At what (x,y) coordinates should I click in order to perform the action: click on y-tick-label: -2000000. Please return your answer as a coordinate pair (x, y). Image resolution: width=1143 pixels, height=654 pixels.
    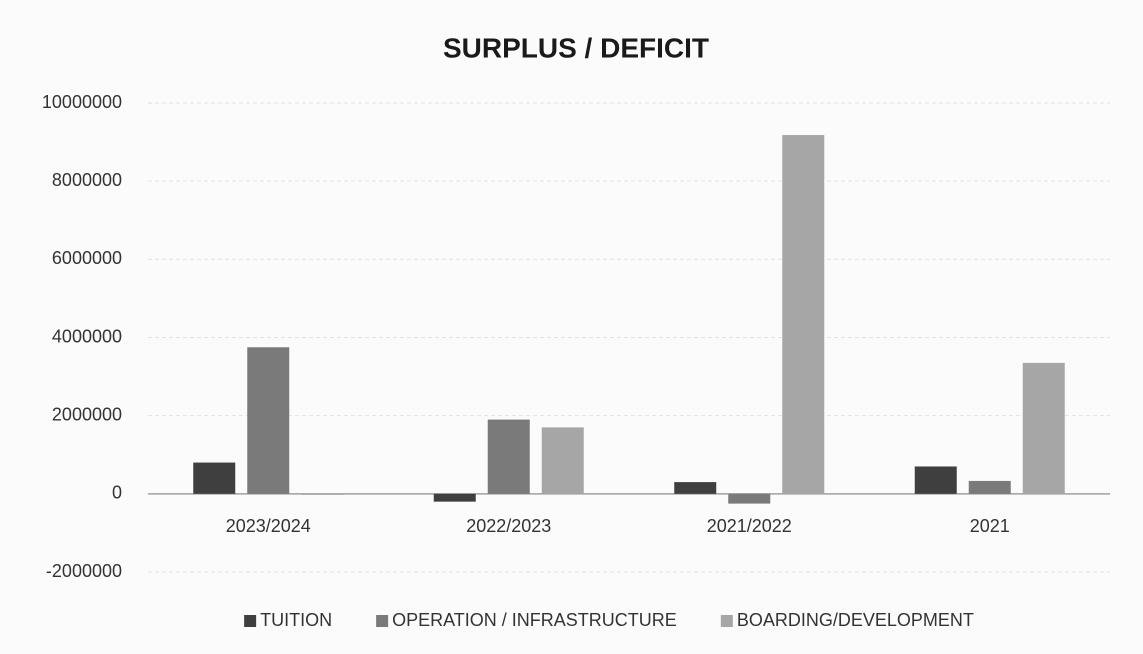
    Looking at the image, I should click on (84, 571).